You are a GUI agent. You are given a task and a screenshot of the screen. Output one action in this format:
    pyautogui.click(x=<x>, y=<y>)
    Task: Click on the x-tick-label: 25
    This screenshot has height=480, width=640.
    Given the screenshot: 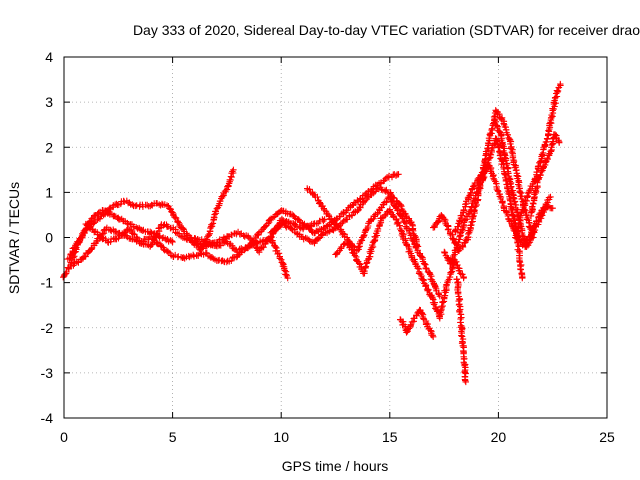 What is the action you would take?
    pyautogui.click(x=607, y=437)
    